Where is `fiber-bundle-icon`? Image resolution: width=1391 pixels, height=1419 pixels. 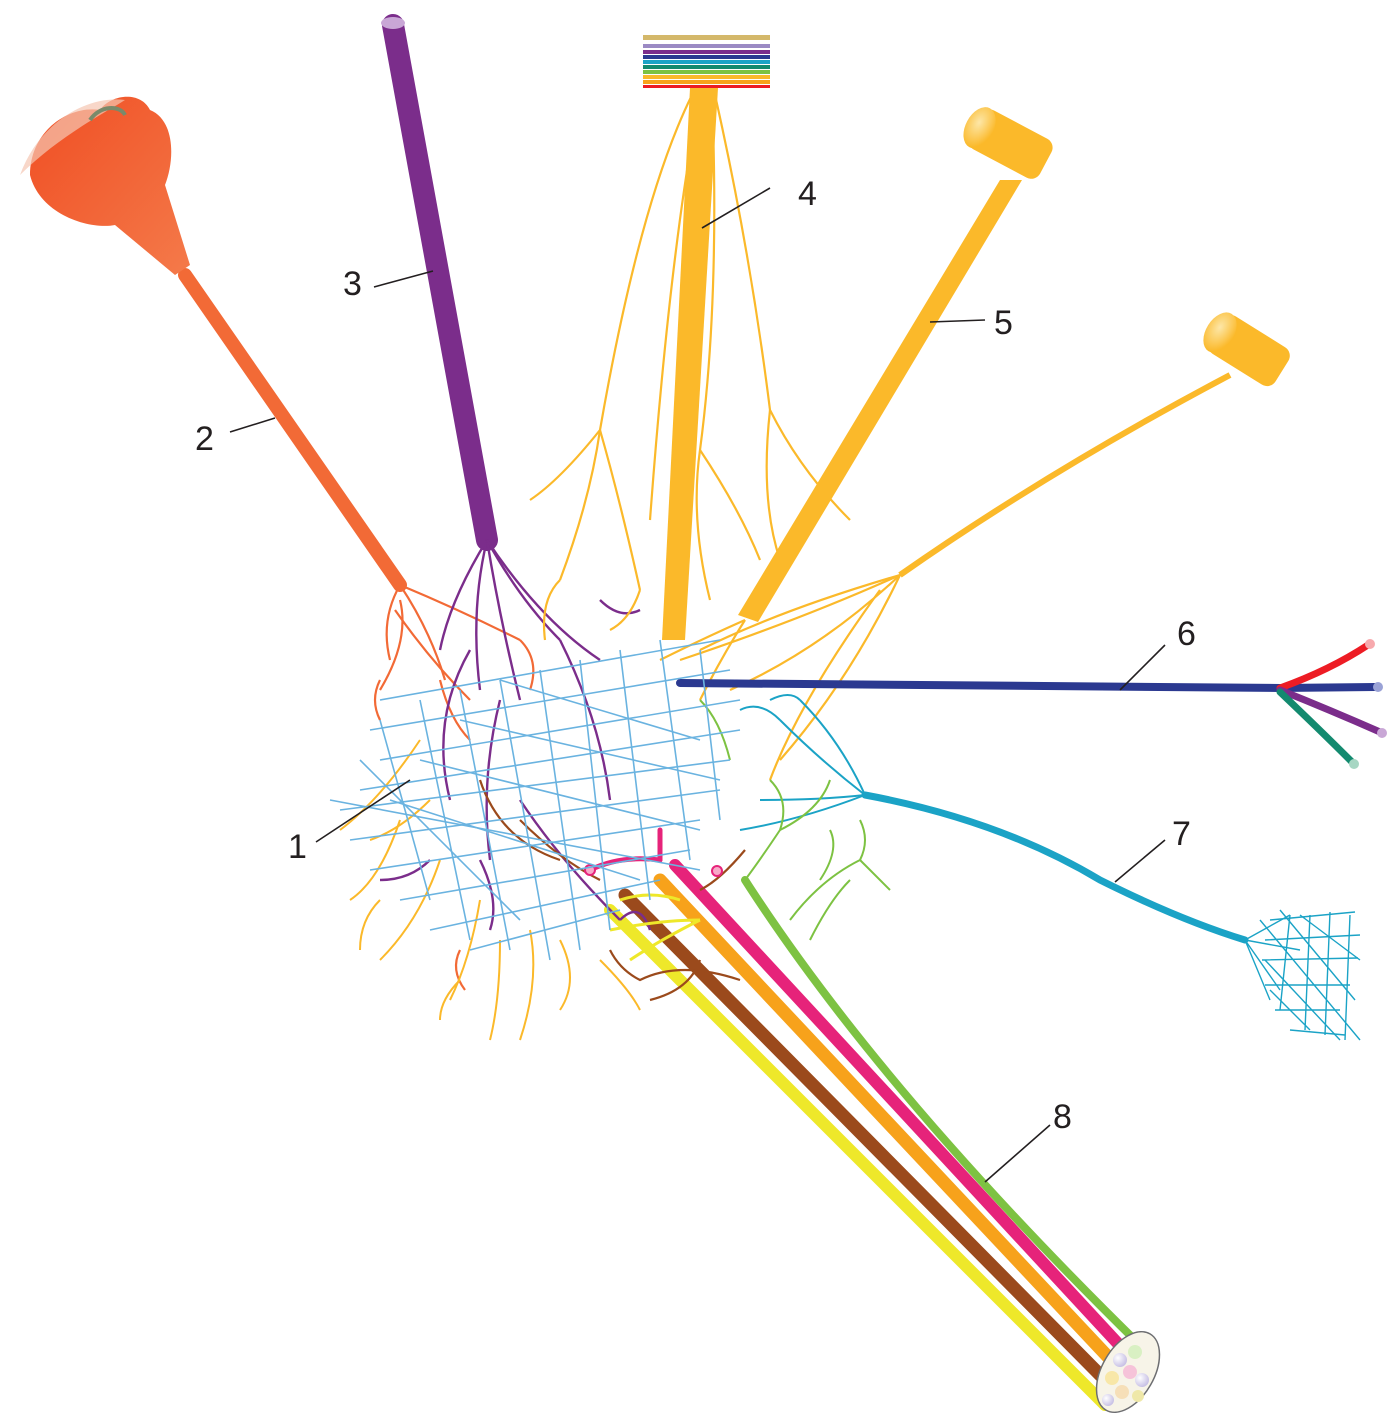
fiber-bundle-icon is located at coordinates (1128, 1372).